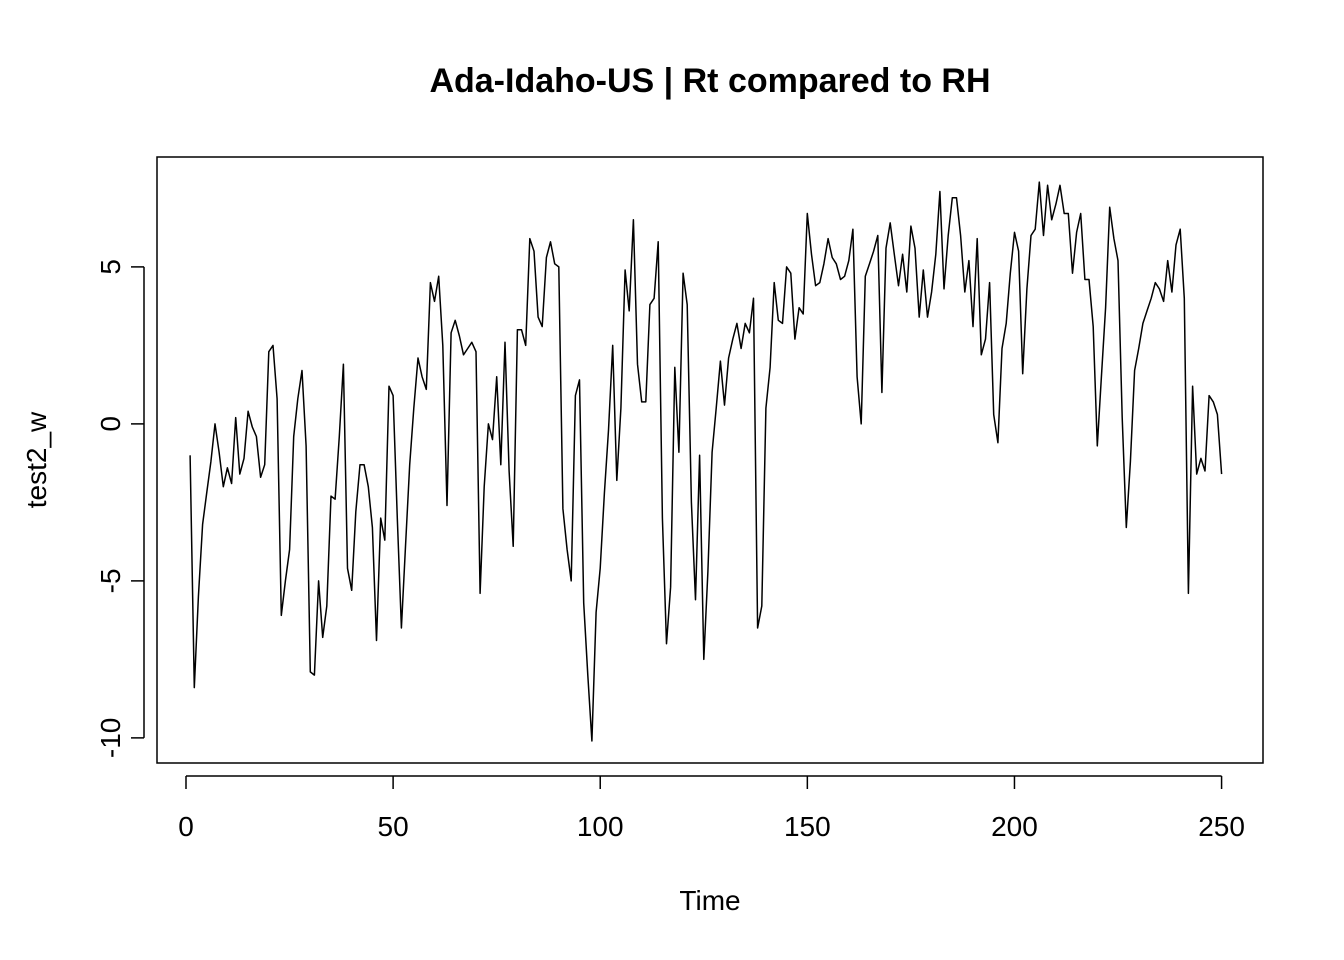 The width and height of the screenshot is (1344, 960). What do you see at coordinates (711, 808) in the screenshot?
I see `x-axis: 0 50 100 150 200 250` at bounding box center [711, 808].